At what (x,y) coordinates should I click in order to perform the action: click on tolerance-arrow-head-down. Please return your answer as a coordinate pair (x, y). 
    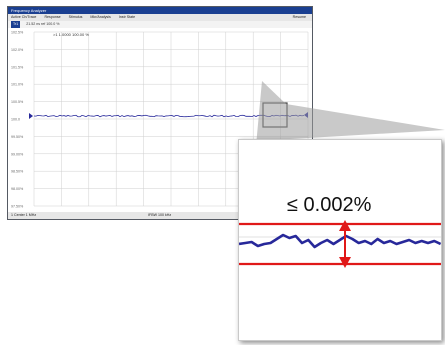
    Looking at the image, I should click on (345, 262).